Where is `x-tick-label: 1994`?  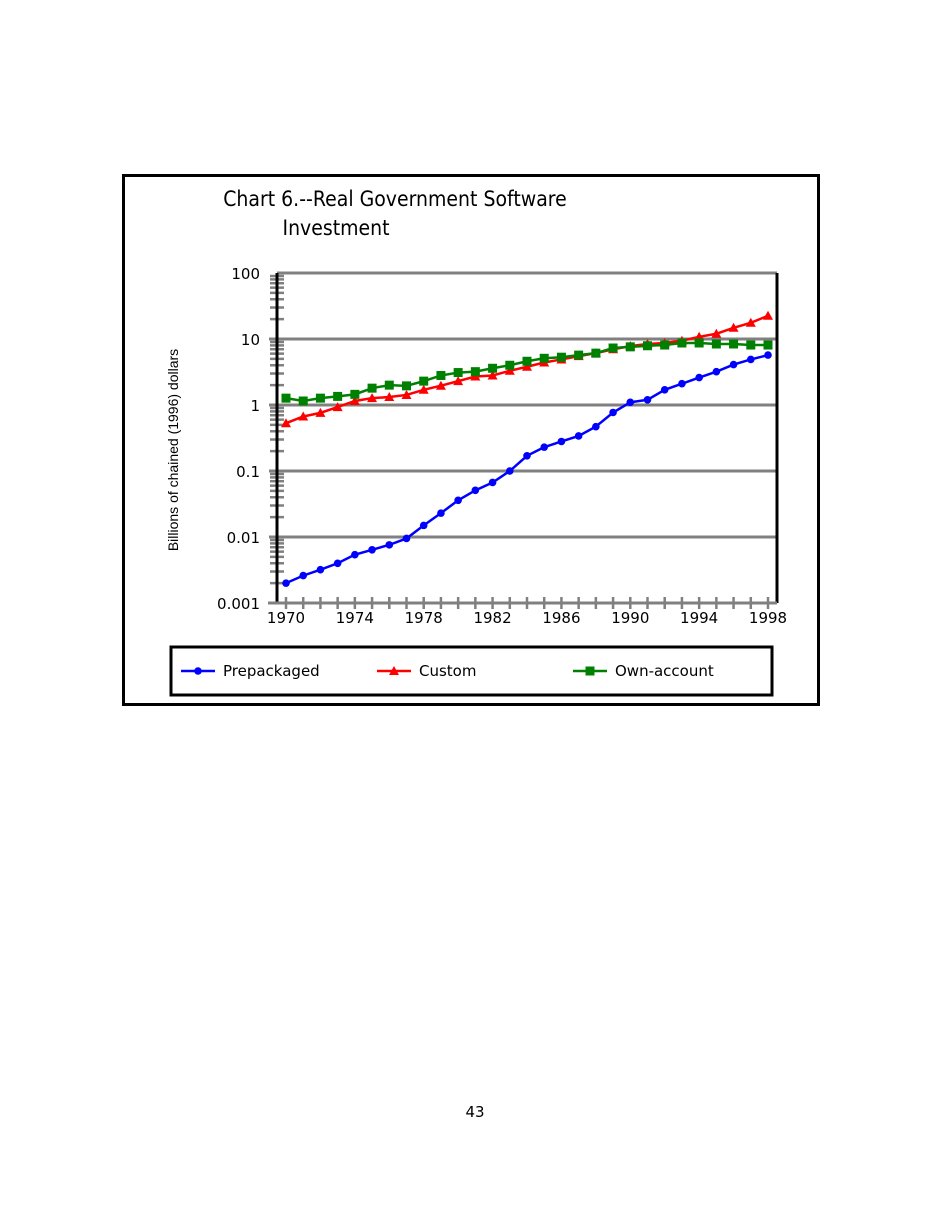
x-tick-label: 1994 is located at coordinates (699, 618).